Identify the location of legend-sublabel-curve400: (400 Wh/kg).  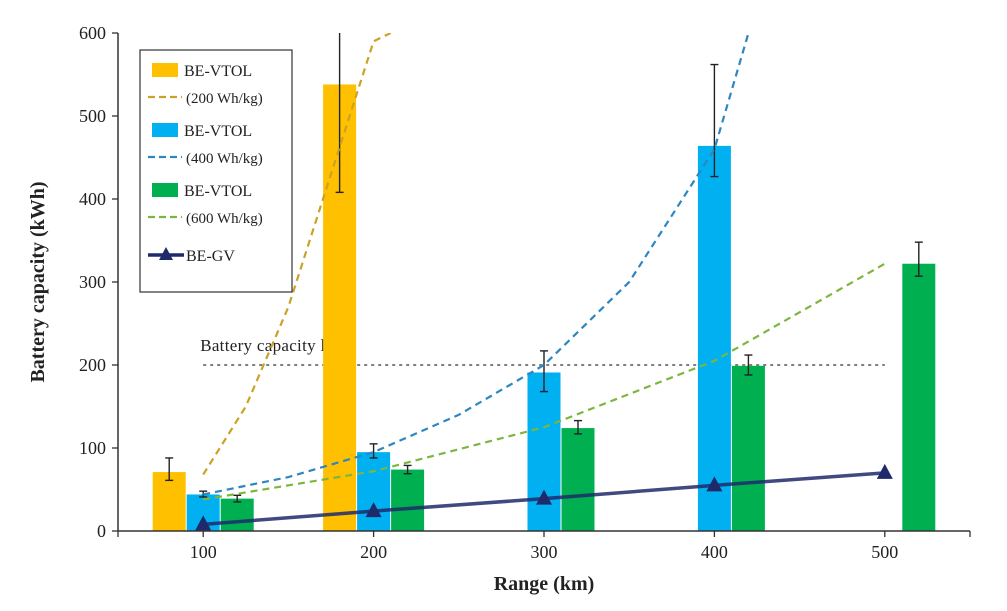
(224, 159).